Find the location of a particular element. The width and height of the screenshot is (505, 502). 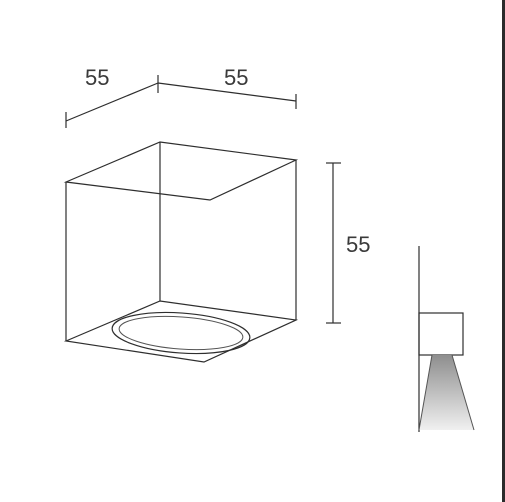

lens-outer-ring is located at coordinates (181, 333).